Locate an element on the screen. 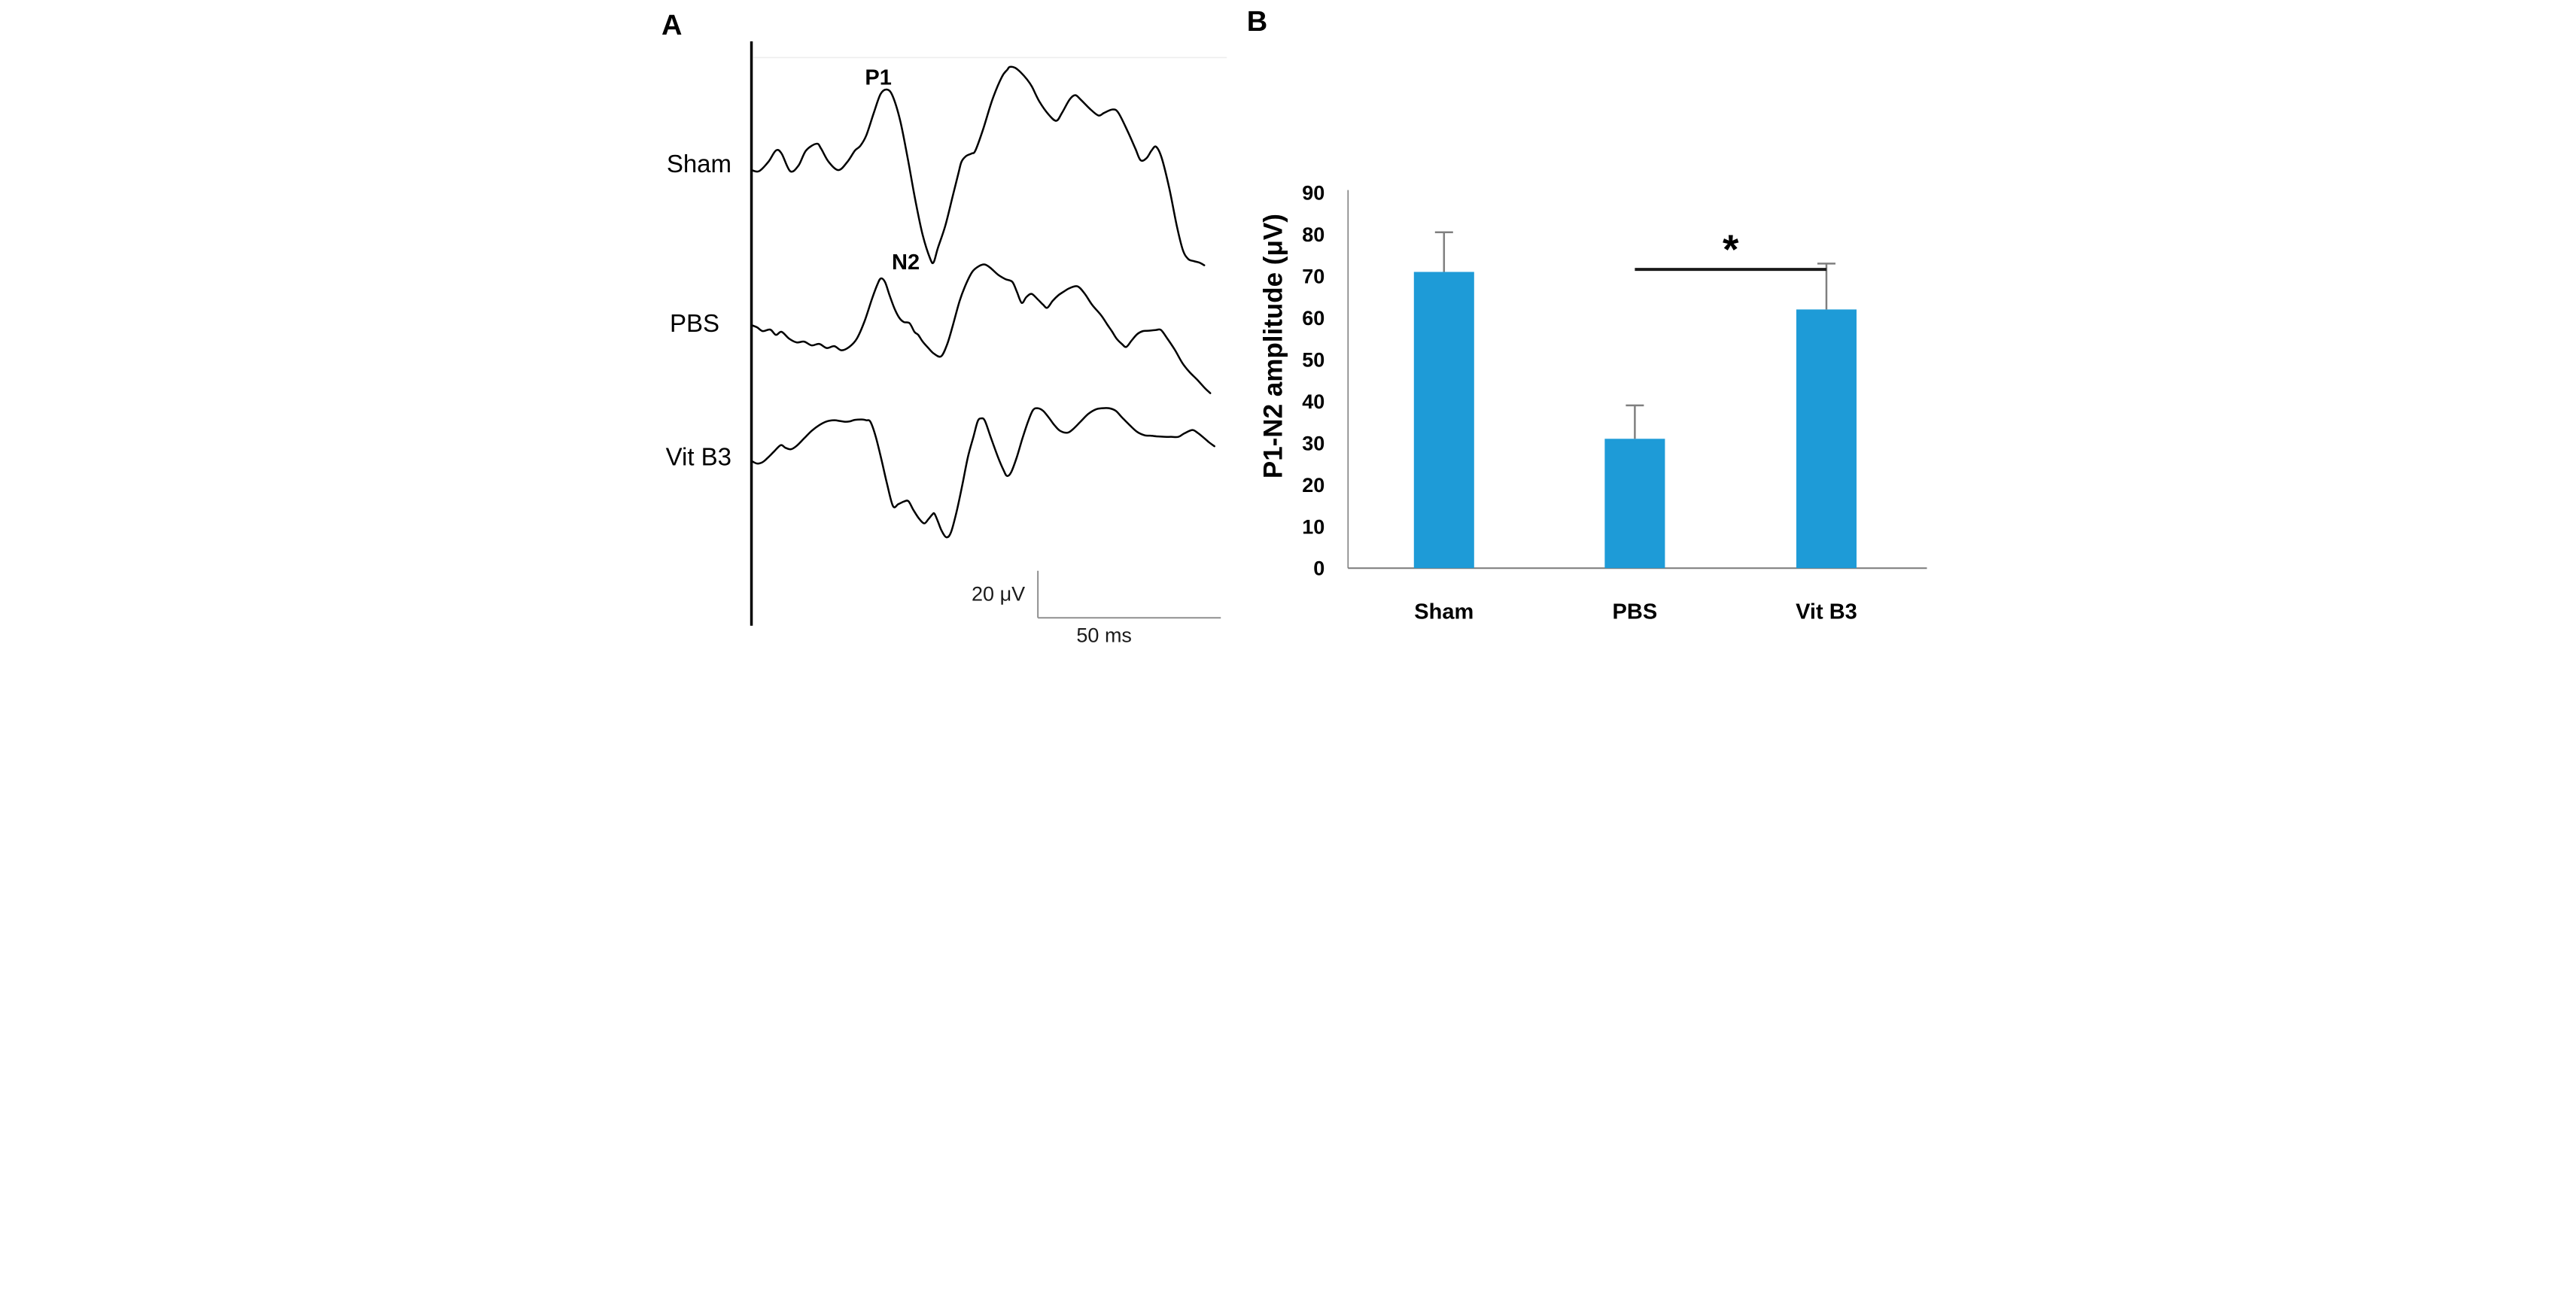 The height and width of the screenshot is (1315, 2576). significance-annotation: * is located at coordinates (1730, 249).